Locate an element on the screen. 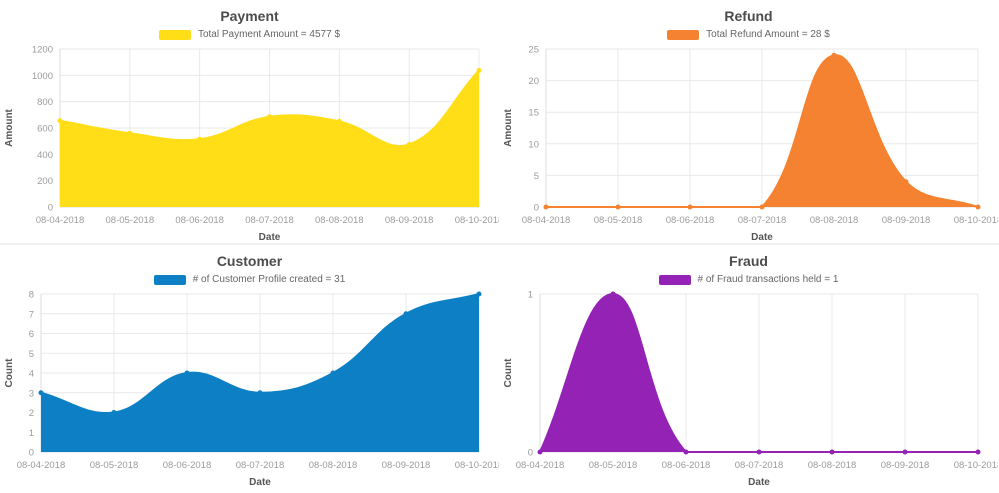 This screenshot has height=493, width=999. fraud-x-tick-label: 08-04-2018 is located at coordinates (540, 465).